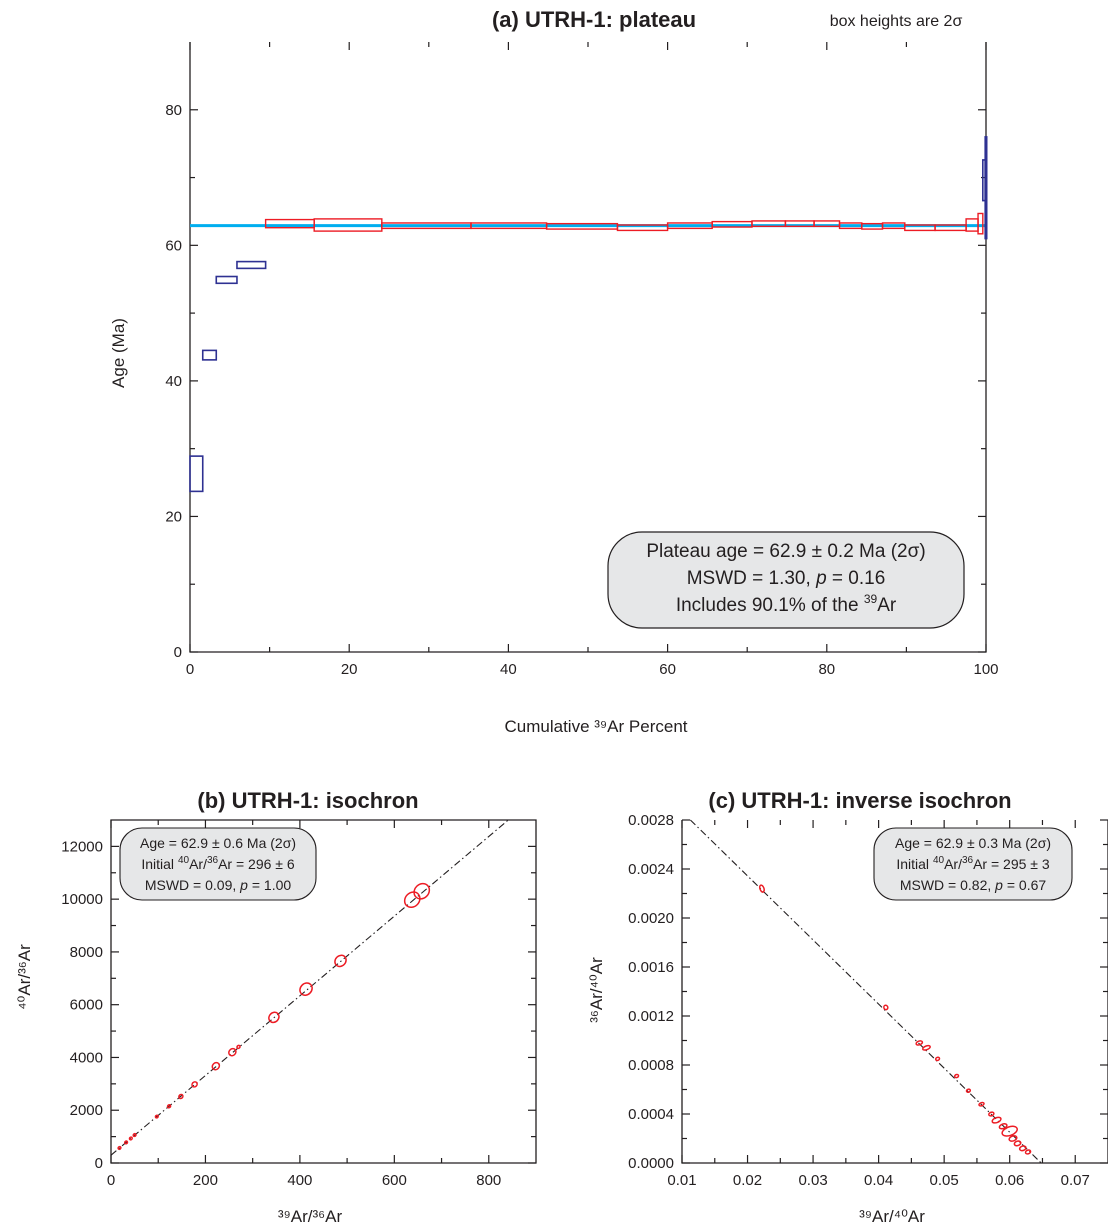  I want to click on panel-b-annotation-line1: Age = 62.9 ± 0.6 Ma (2σ), so click(218, 843).